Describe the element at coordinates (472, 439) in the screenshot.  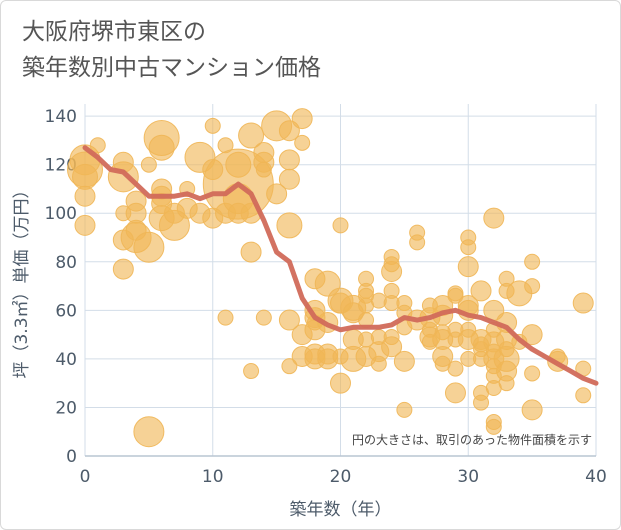
I see `chart-annotation: 円の大きさは、取引のあった物件面積を示す` at that location.